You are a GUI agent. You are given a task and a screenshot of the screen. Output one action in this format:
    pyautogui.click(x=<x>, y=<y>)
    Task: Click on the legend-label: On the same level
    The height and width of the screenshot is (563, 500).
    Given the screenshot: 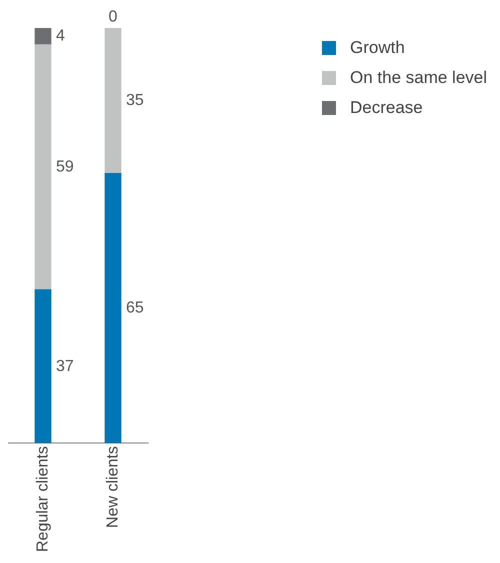 What is the action you would take?
    pyautogui.click(x=419, y=78)
    